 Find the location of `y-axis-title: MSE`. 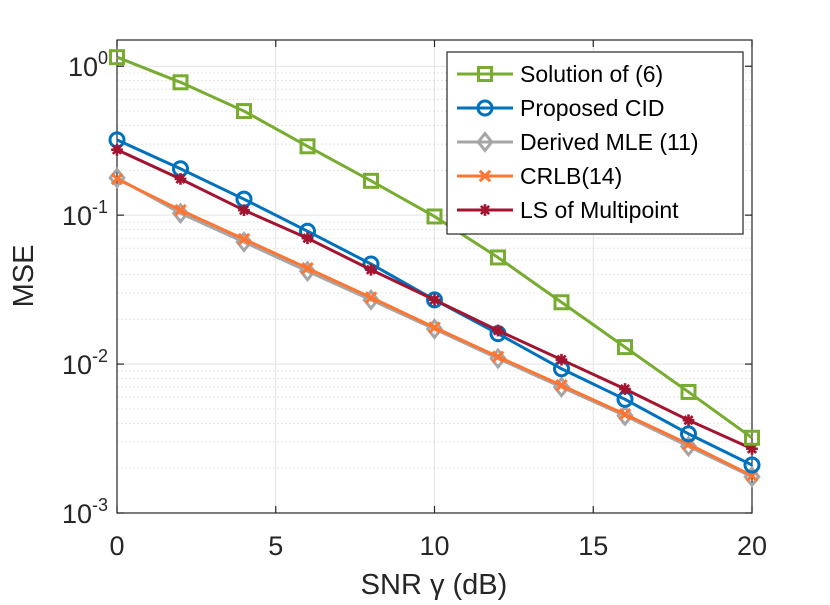

y-axis-title: MSE is located at coordinates (24, 276).